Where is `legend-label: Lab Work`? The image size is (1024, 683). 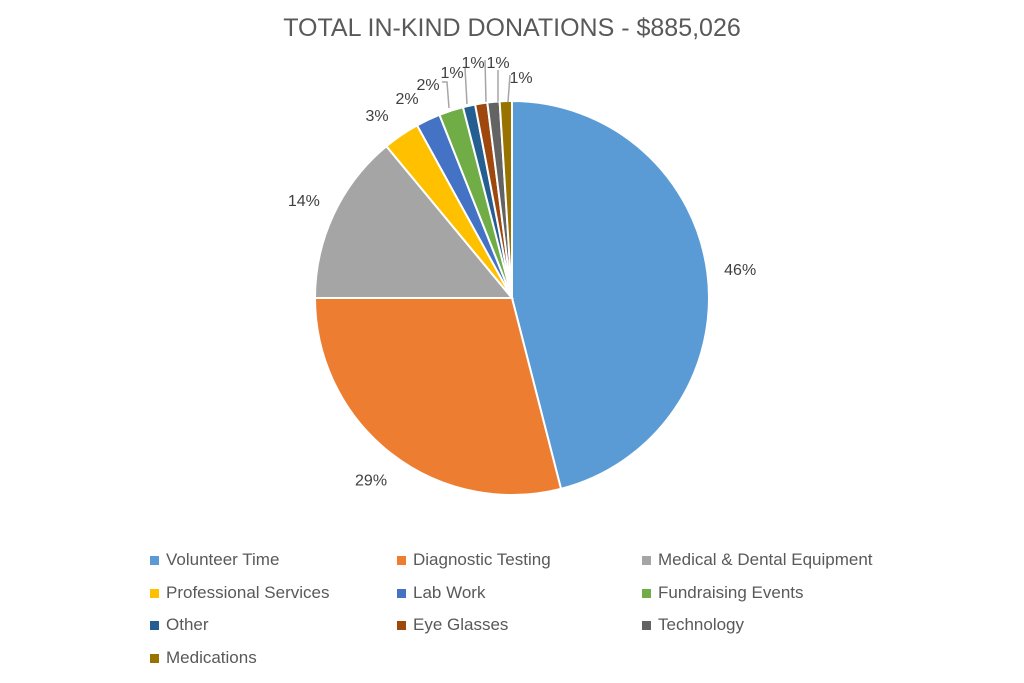 legend-label: Lab Work is located at coordinates (449, 592).